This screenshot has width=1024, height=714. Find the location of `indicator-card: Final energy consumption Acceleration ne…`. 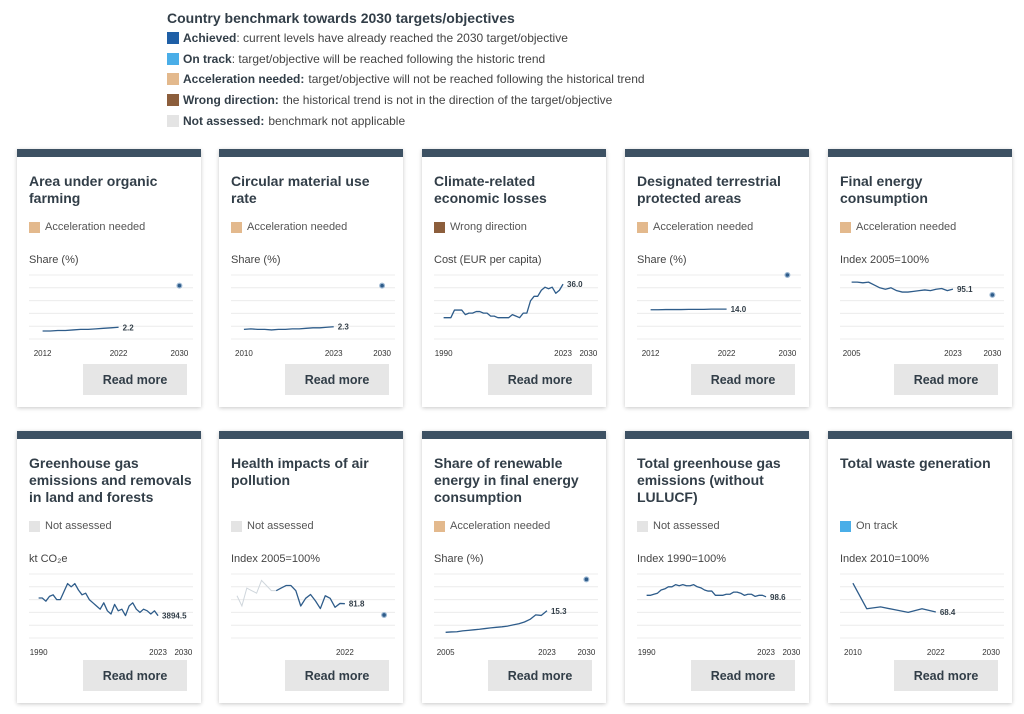

indicator-card: Final energy consumption Acceleration ne… is located at coordinates (920, 278).